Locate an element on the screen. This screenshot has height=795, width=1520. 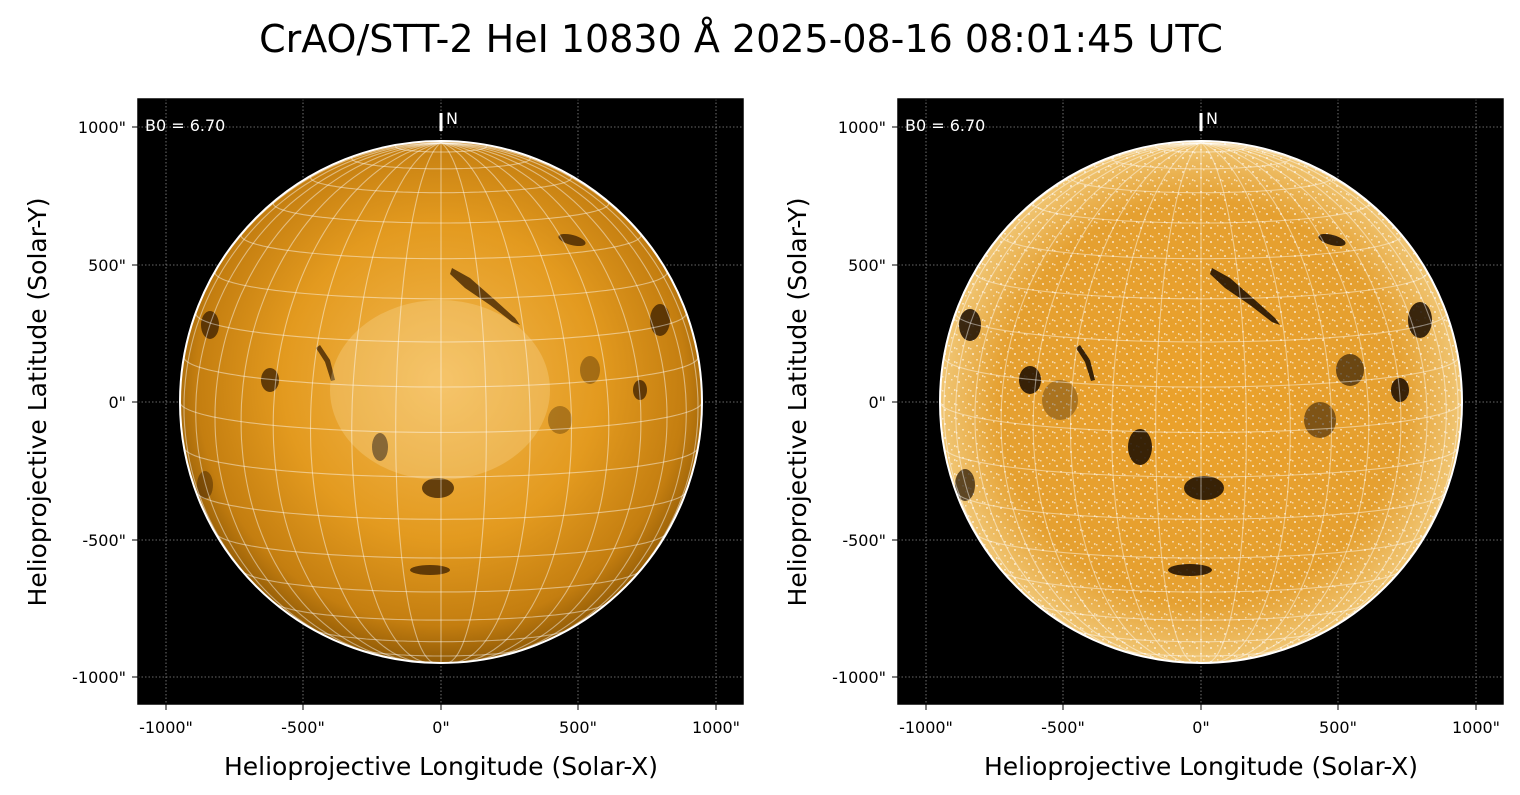
y-ticks is located at coordinates (135, 402).